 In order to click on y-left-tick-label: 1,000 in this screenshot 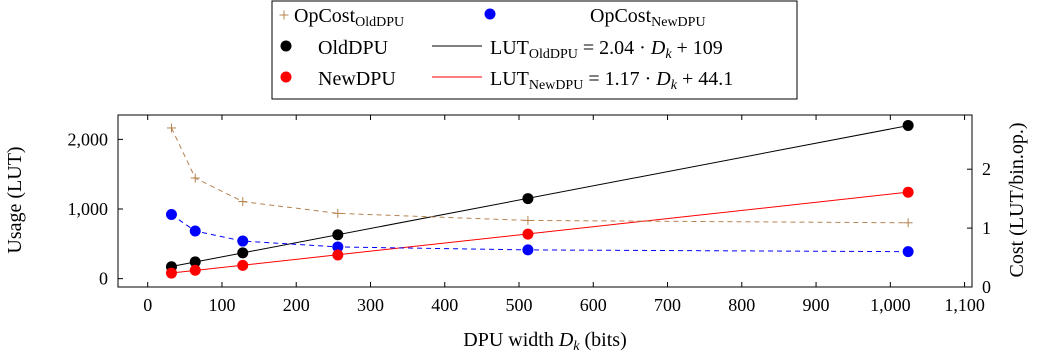, I will do `click(88, 209)`.